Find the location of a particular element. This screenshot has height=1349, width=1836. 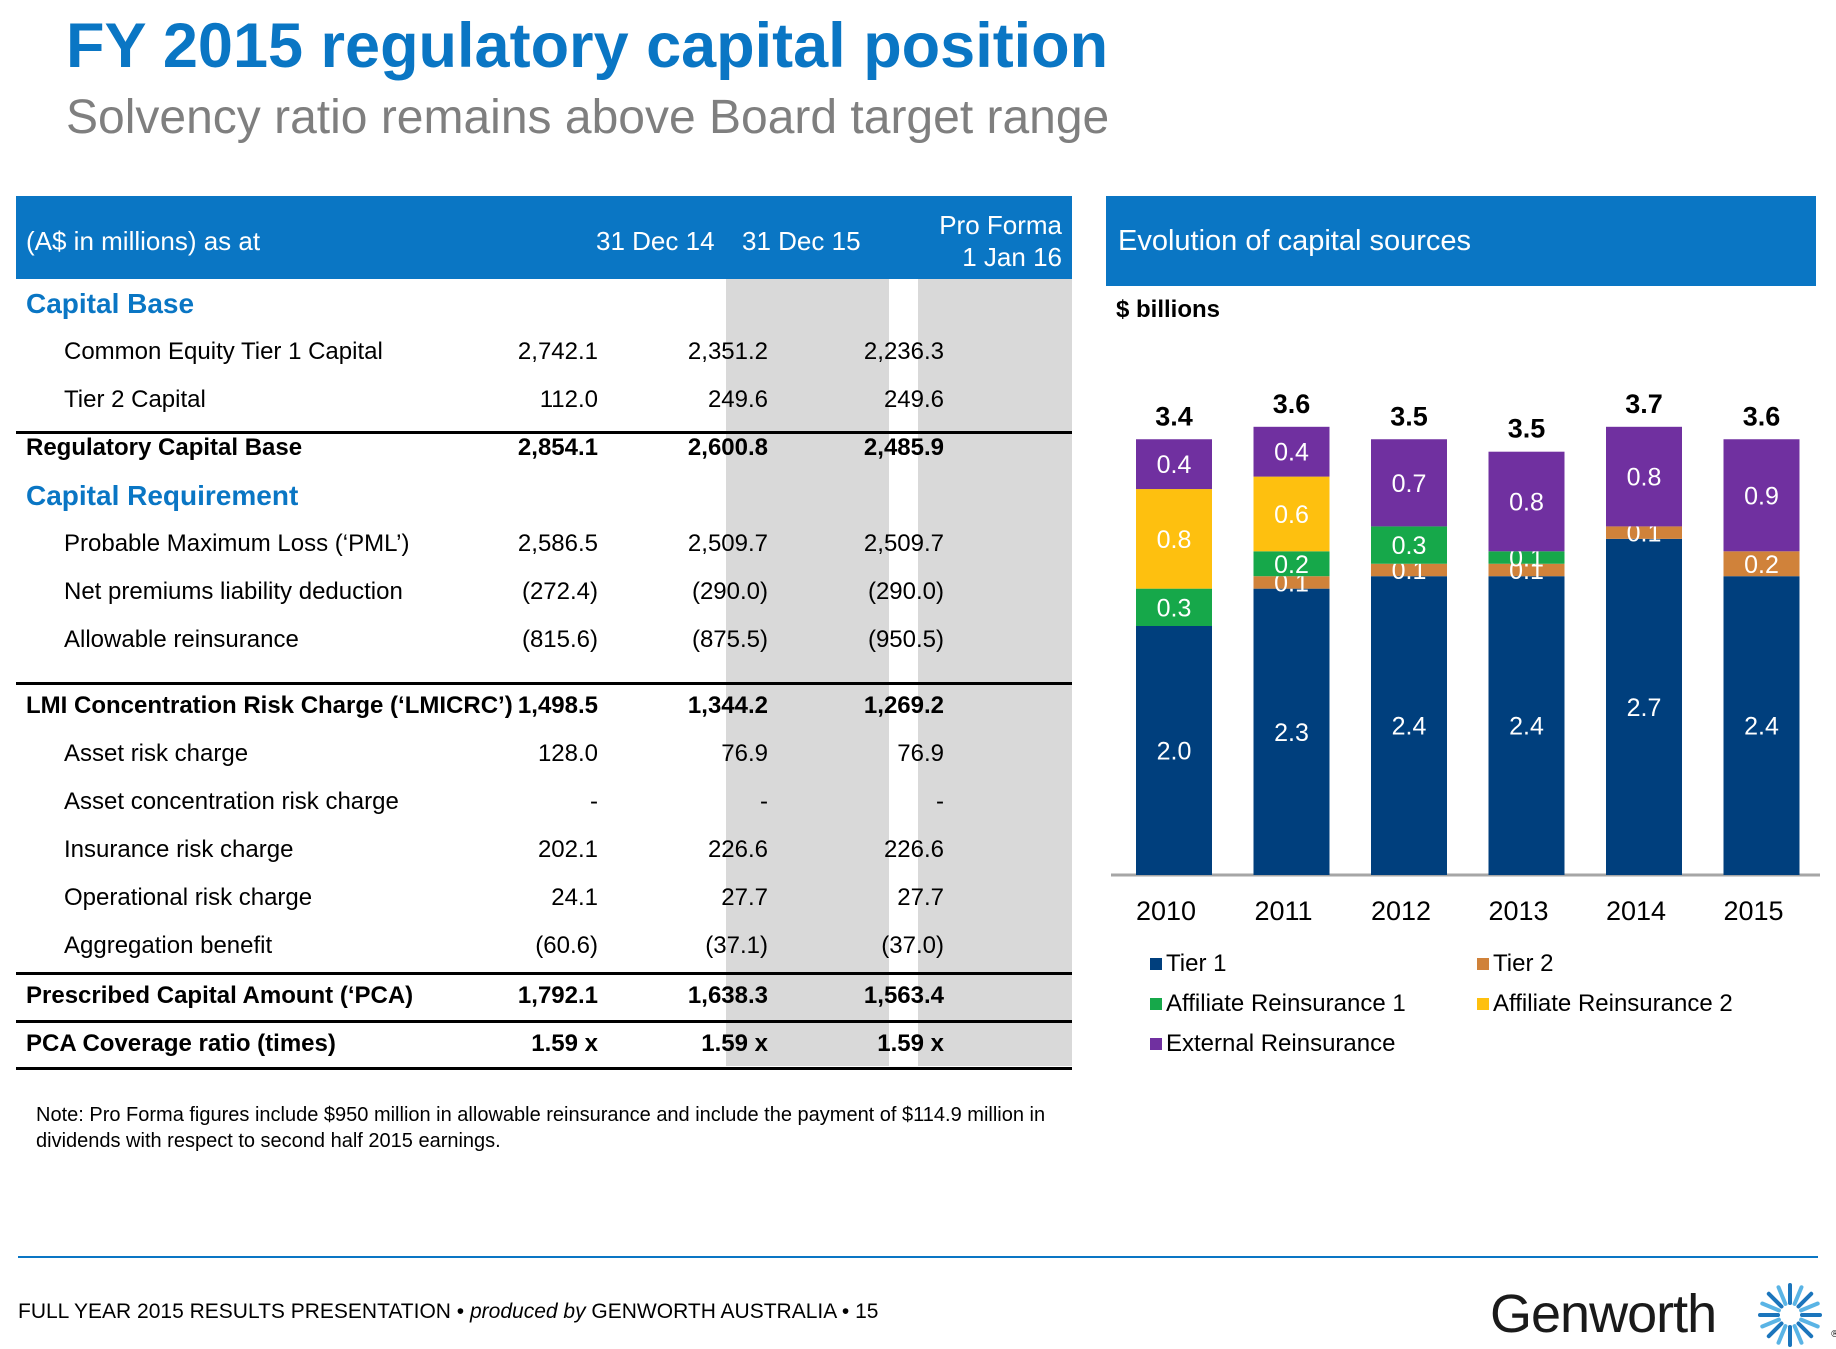

cell-col3: 2,509.7 is located at coordinates (903, 543).